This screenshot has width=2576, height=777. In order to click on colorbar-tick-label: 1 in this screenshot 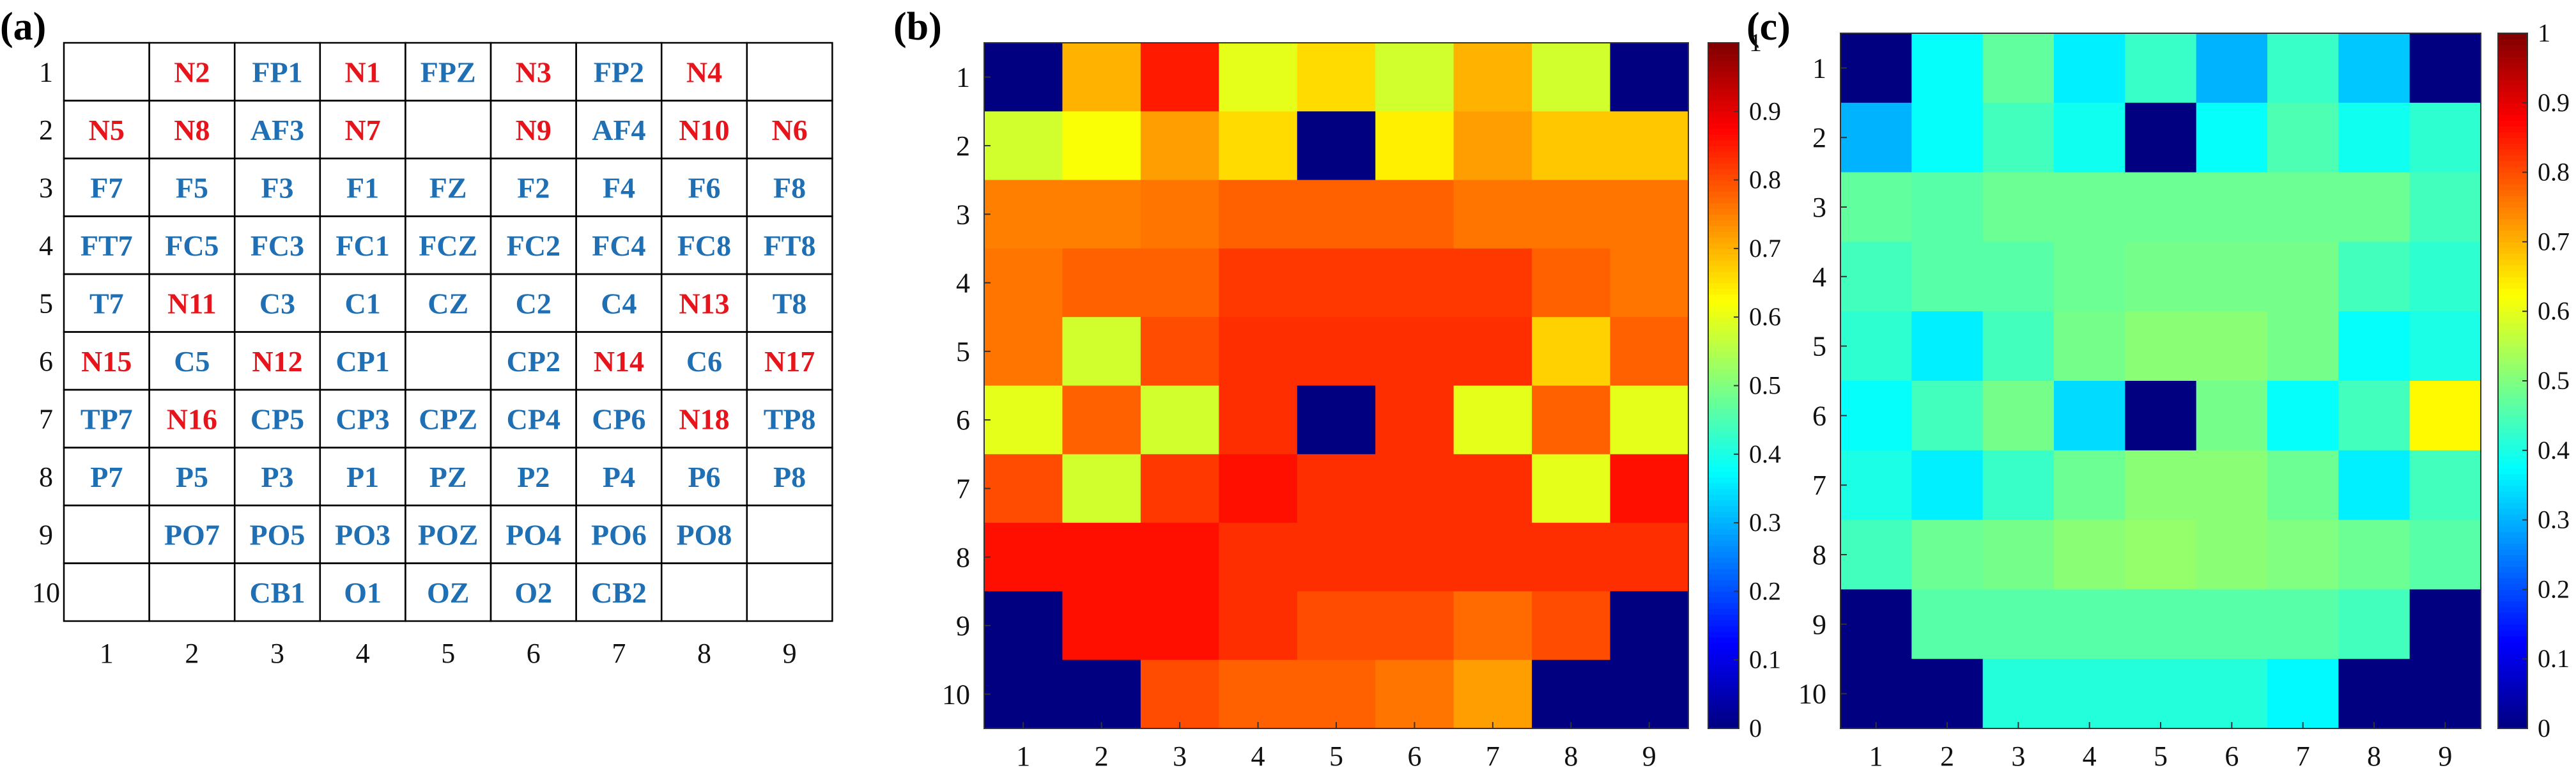, I will do `click(2544, 33)`.